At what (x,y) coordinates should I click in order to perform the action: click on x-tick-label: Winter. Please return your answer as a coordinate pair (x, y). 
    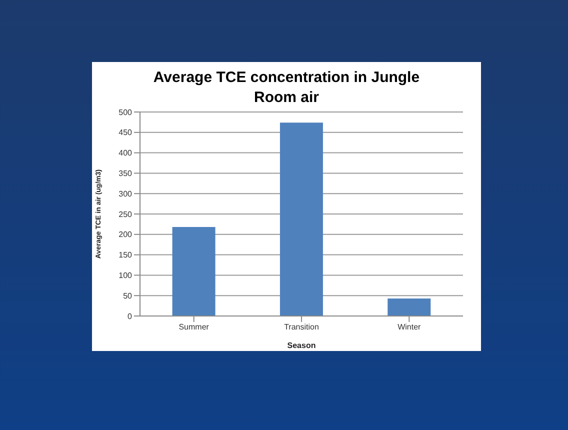
    Looking at the image, I should click on (410, 327).